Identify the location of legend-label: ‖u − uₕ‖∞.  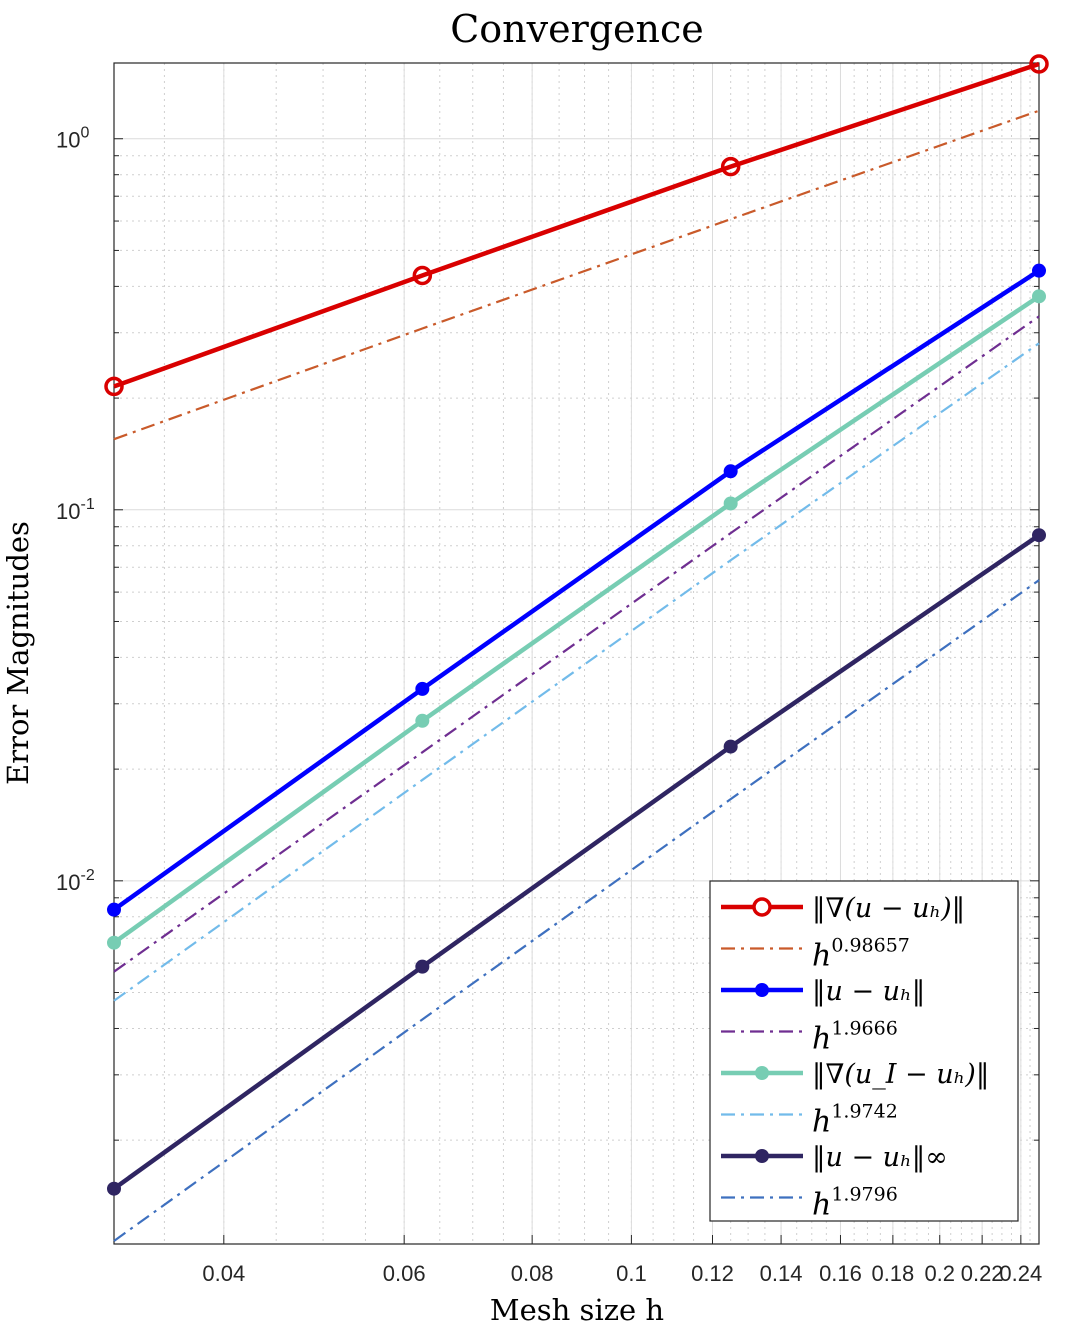
(880, 1157).